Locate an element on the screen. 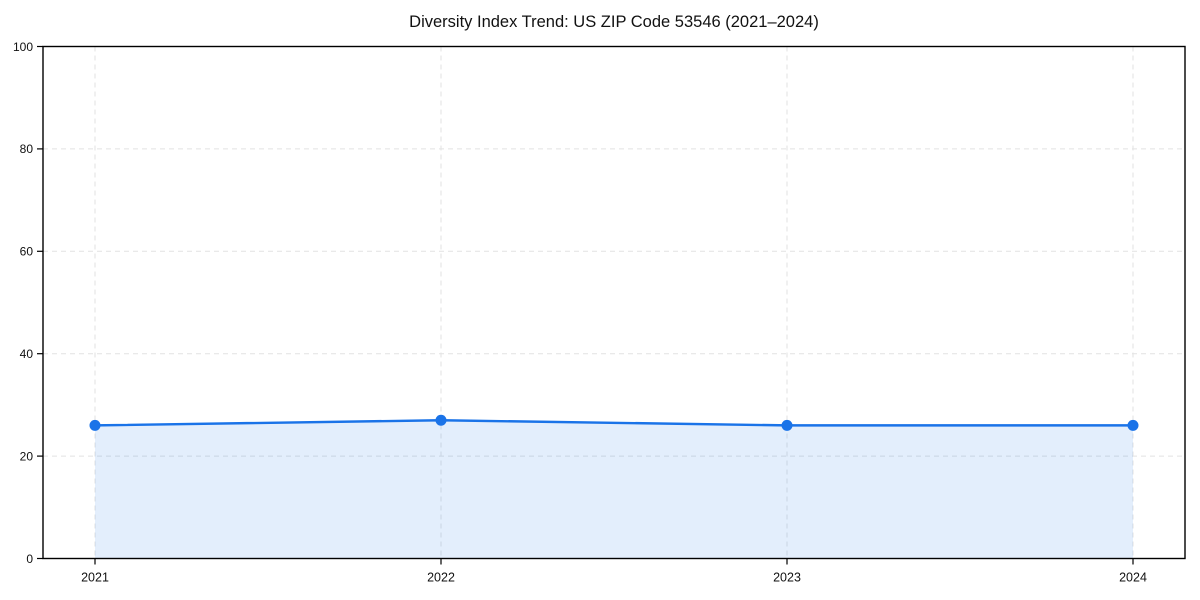 This screenshot has height=600, width=1200. x-tick-label: 2024 is located at coordinates (1133, 578).